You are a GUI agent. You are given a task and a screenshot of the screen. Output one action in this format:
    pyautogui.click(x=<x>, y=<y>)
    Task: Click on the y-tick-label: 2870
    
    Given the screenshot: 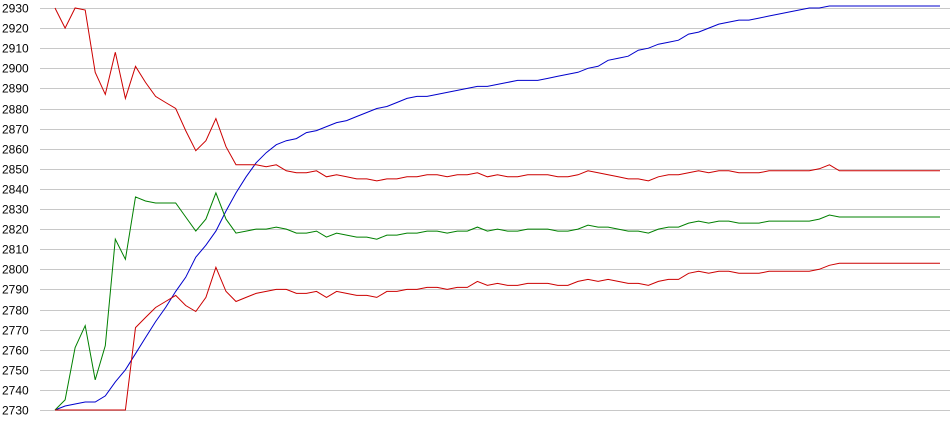 What is the action you would take?
    pyautogui.click(x=15, y=130)
    